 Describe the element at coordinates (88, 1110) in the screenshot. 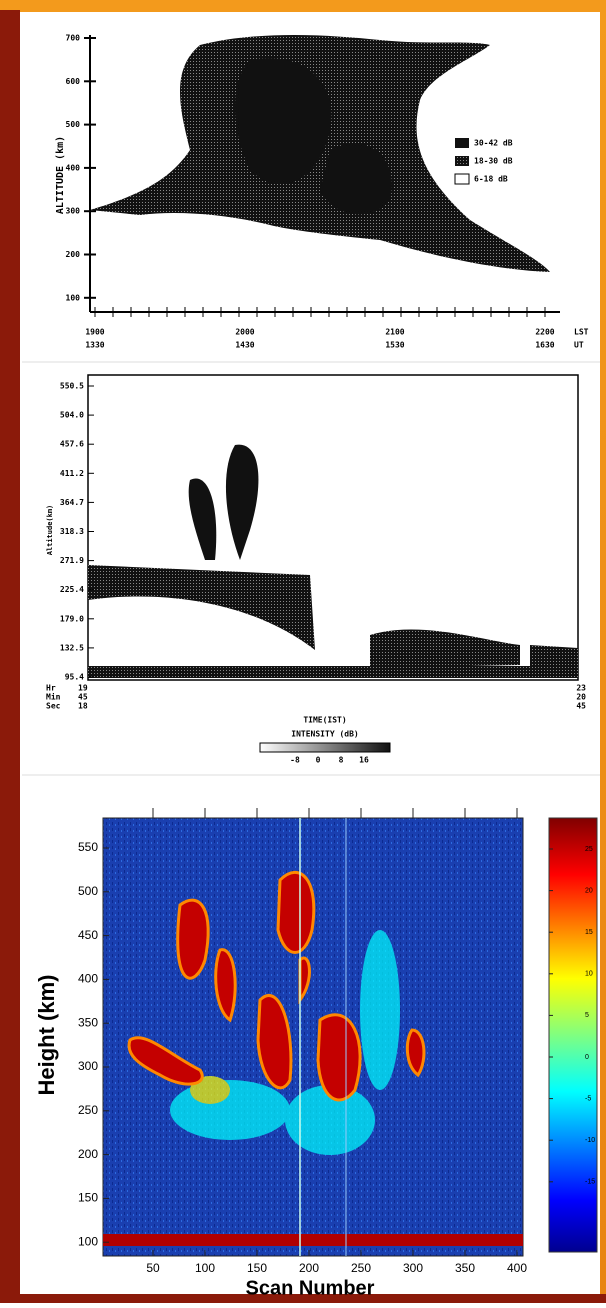

I see `y-tick-label: 250` at that location.